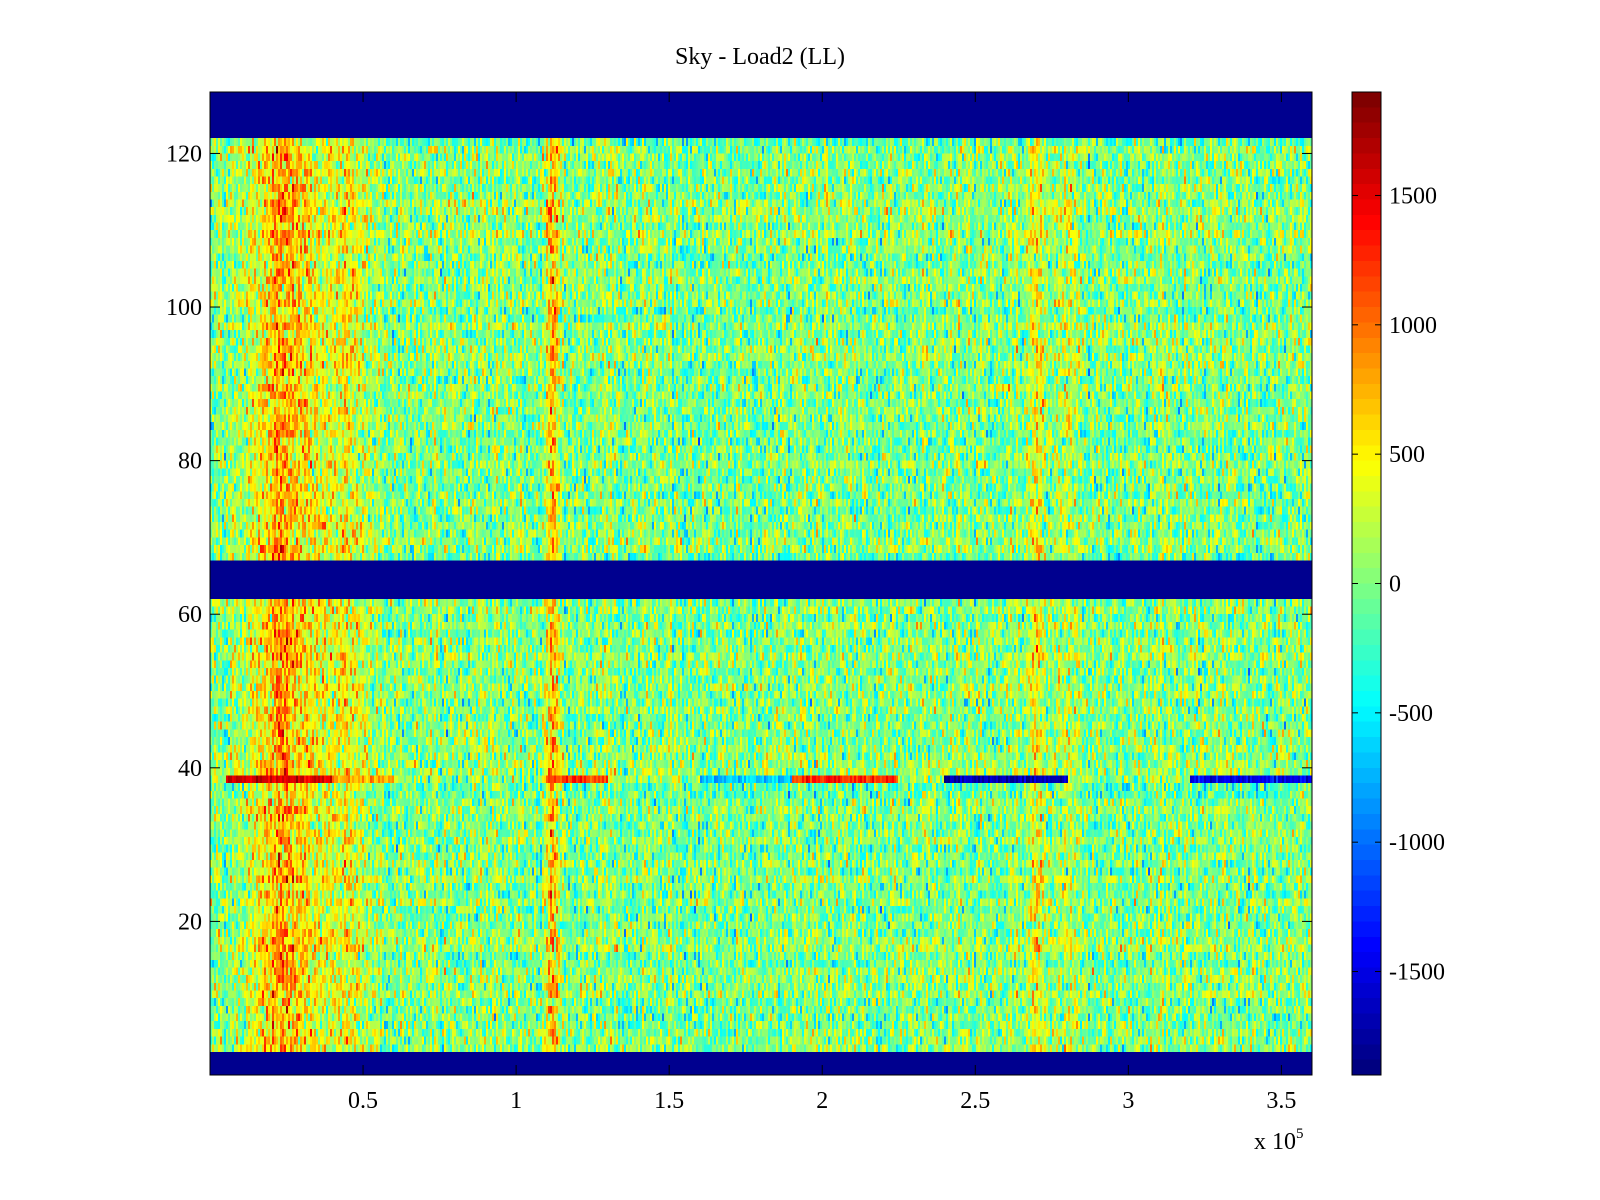  Describe the element at coordinates (1407, 455) in the screenshot. I see `colorbar-tick-label: 500` at that location.